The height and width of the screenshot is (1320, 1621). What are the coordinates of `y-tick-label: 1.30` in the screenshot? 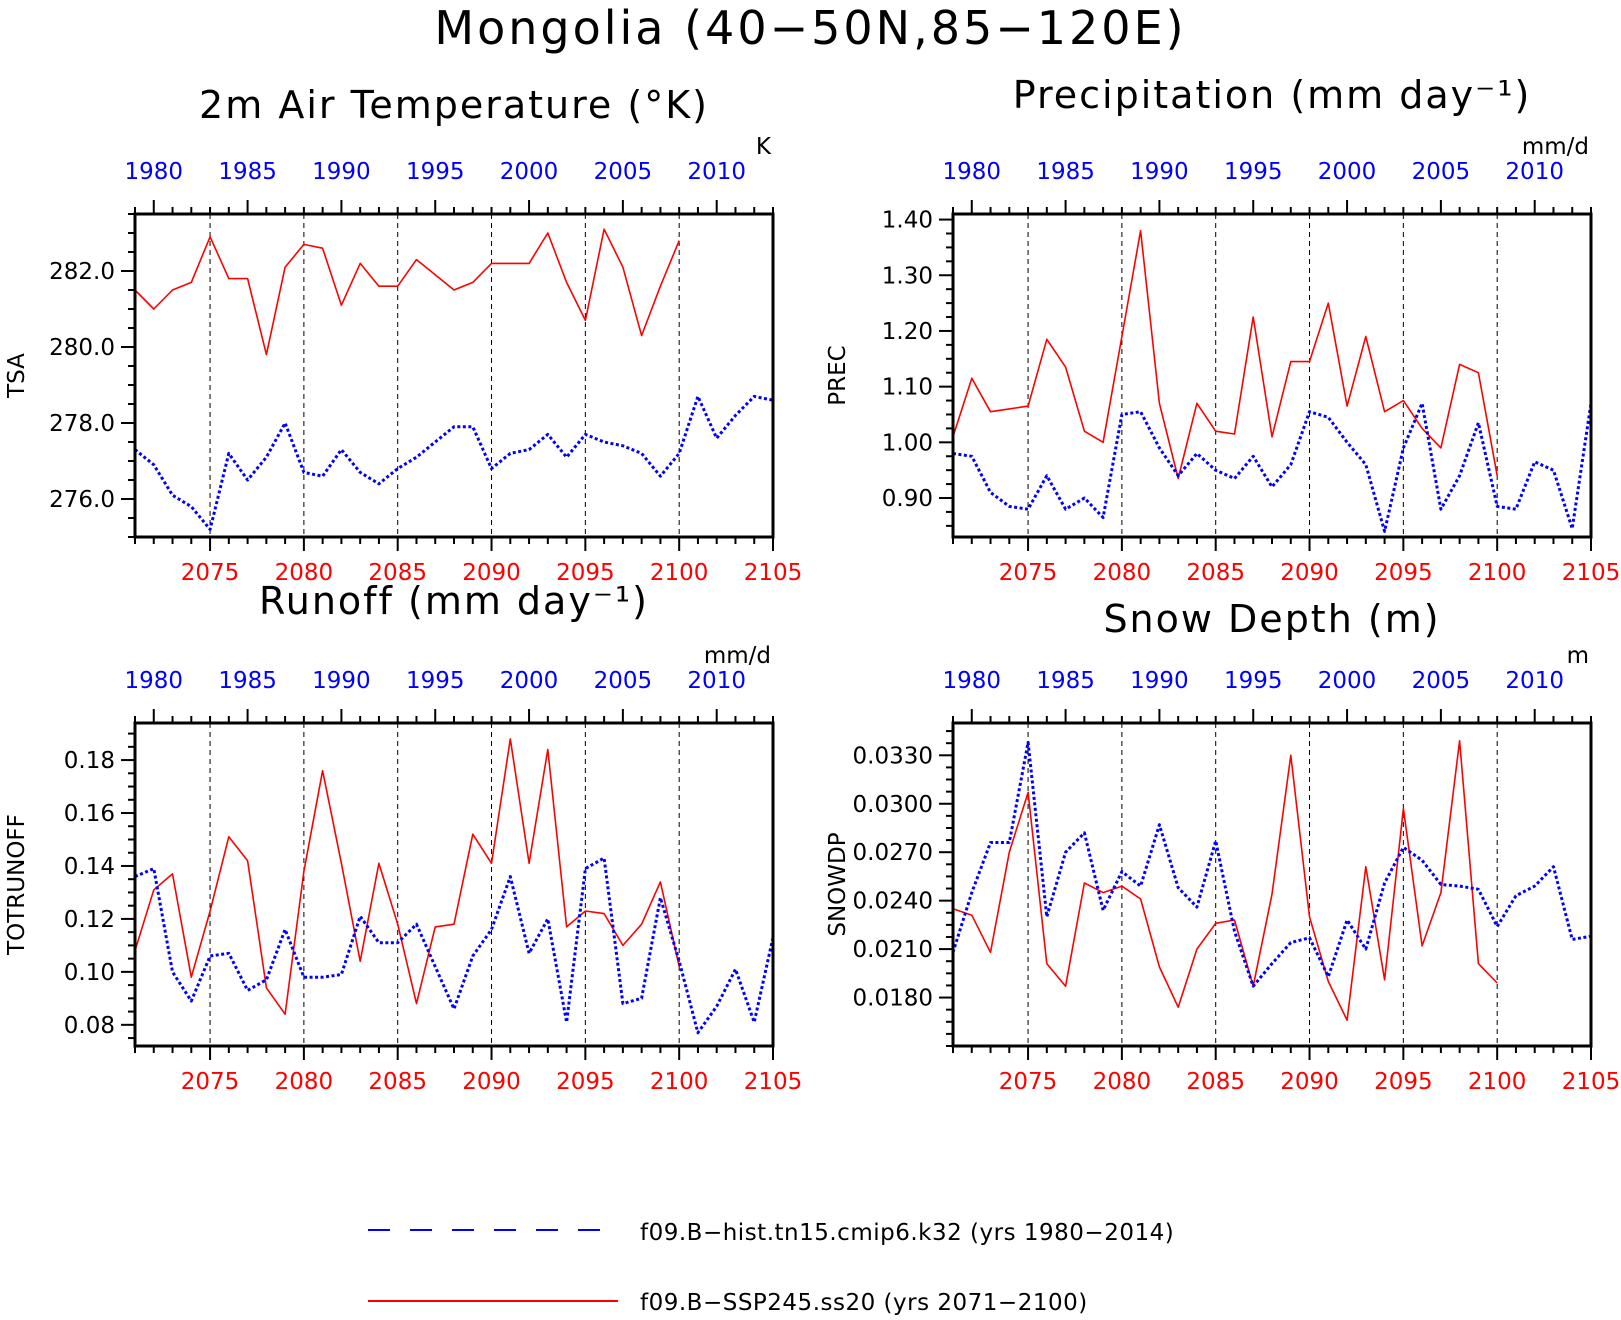 It's located at (907, 276).